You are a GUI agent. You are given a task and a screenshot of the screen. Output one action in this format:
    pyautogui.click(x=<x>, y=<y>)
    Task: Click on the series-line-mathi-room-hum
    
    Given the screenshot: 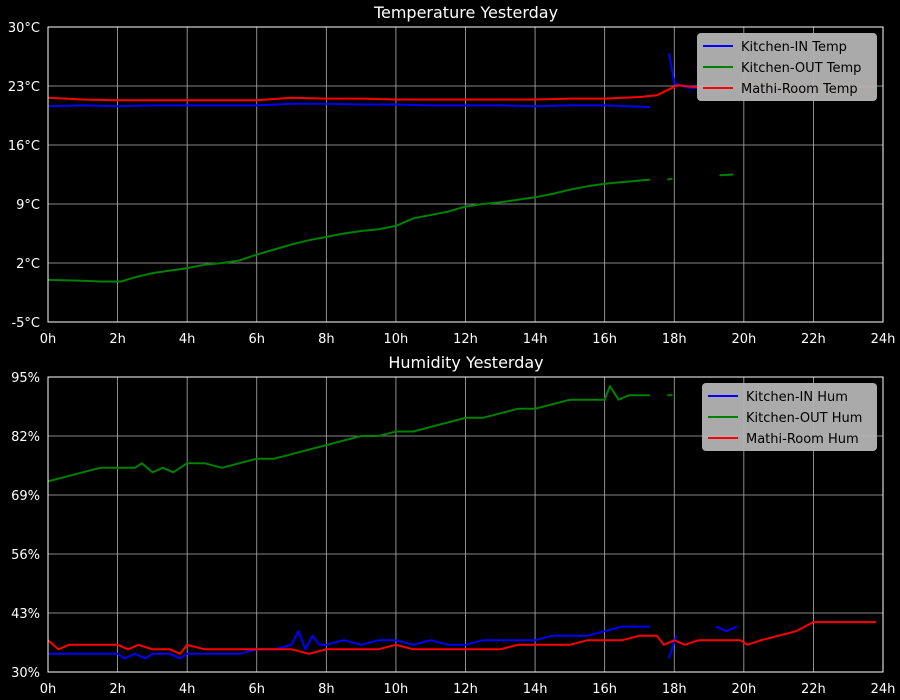 What is the action you would take?
    pyautogui.click(x=461, y=638)
    